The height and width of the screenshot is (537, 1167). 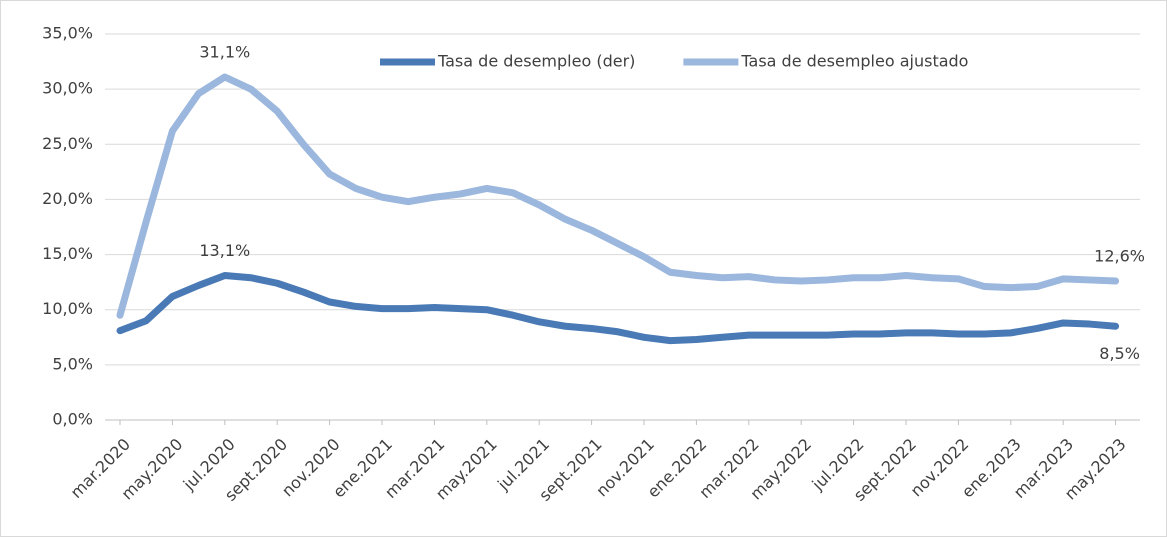 I want to click on y-tick-label: 35,0%, so click(x=67, y=33).